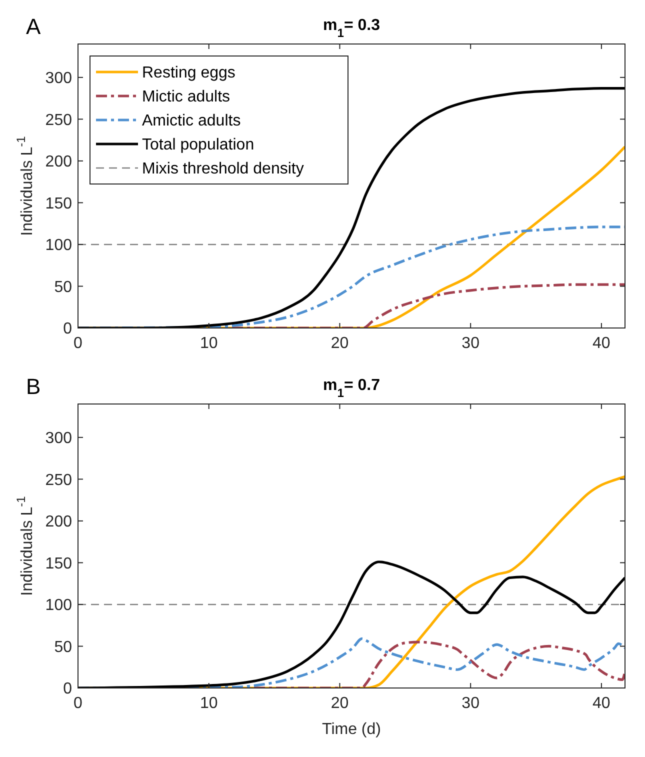 Image resolution: width=645 pixels, height=757 pixels. I want to click on x-axis-title: Time (d), so click(351, 729).